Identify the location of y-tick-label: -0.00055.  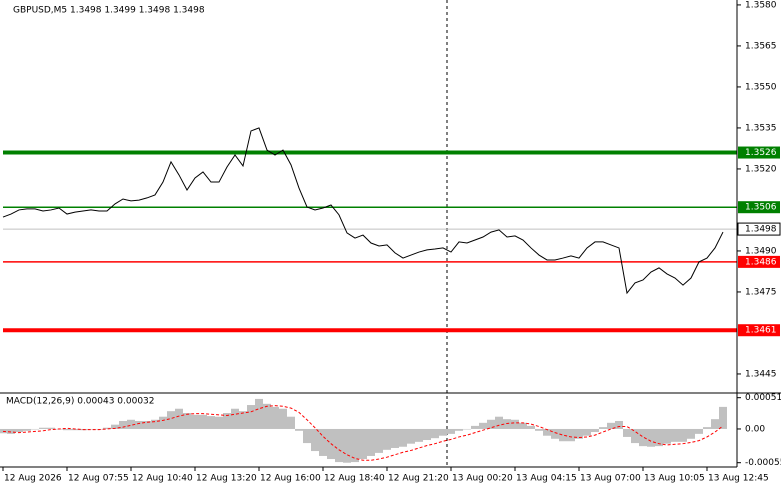
(763, 463).